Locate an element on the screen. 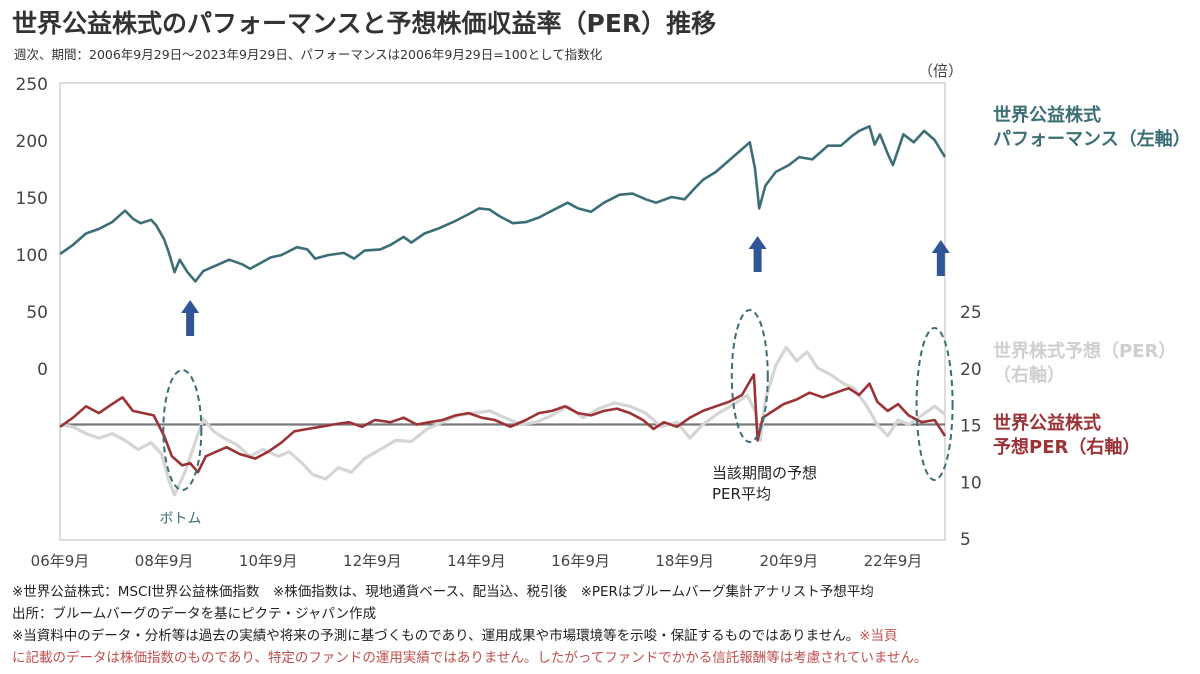 This screenshot has width=1200, height=674. footnote-warning-start: ※当頁 is located at coordinates (878, 636).